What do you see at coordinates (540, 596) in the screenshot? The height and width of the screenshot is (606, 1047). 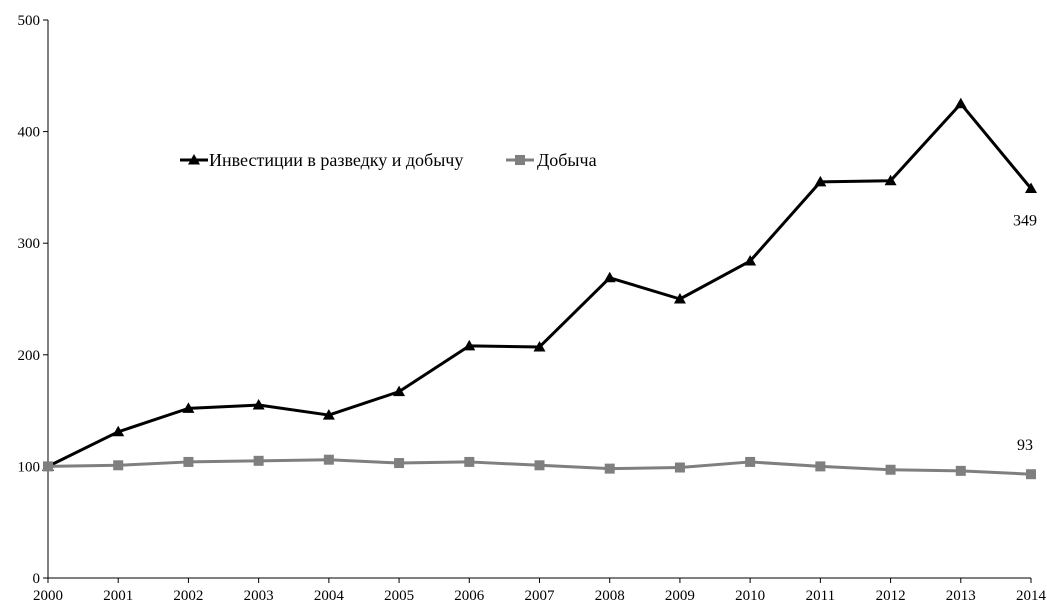 I see `x-tick-label: 2007` at bounding box center [540, 596].